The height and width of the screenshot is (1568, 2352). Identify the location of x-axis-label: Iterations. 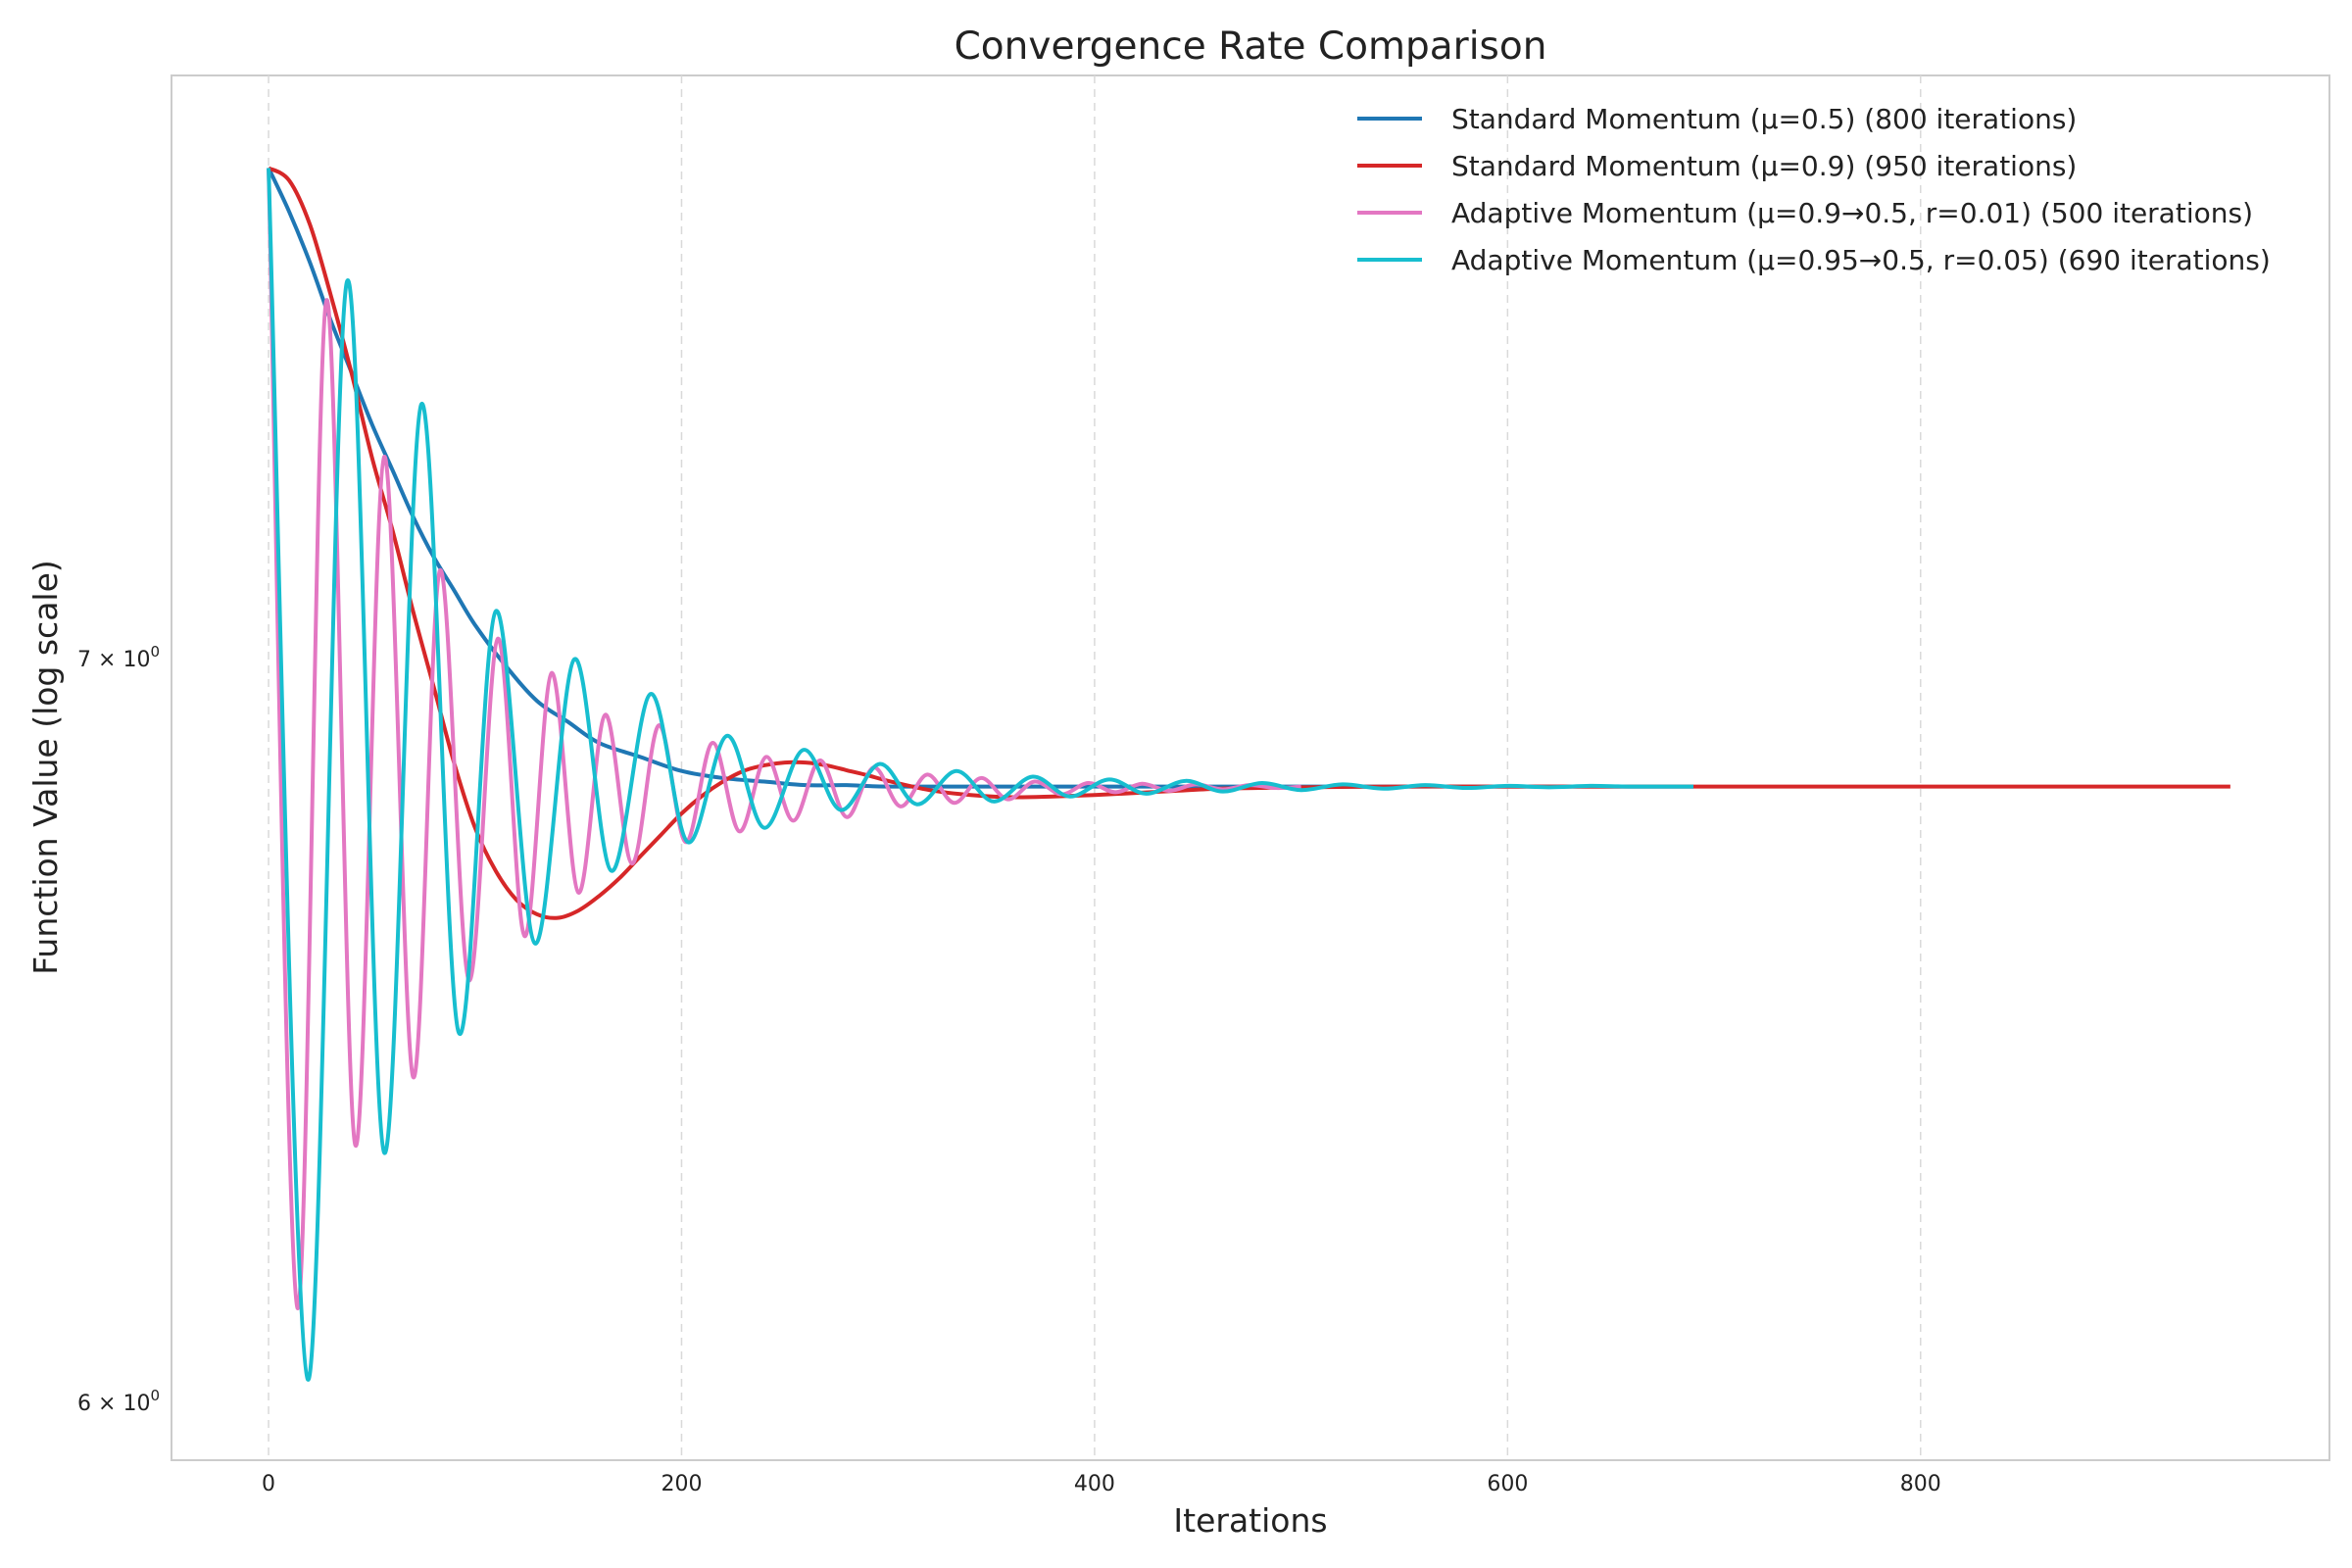
(1250, 1520).